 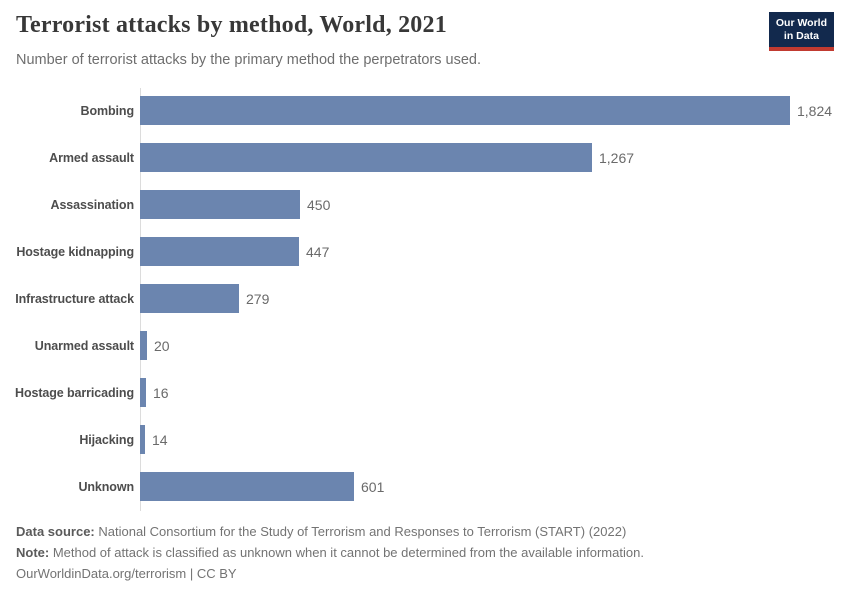 I want to click on bar-row: Assassination 450, so click(x=425, y=204).